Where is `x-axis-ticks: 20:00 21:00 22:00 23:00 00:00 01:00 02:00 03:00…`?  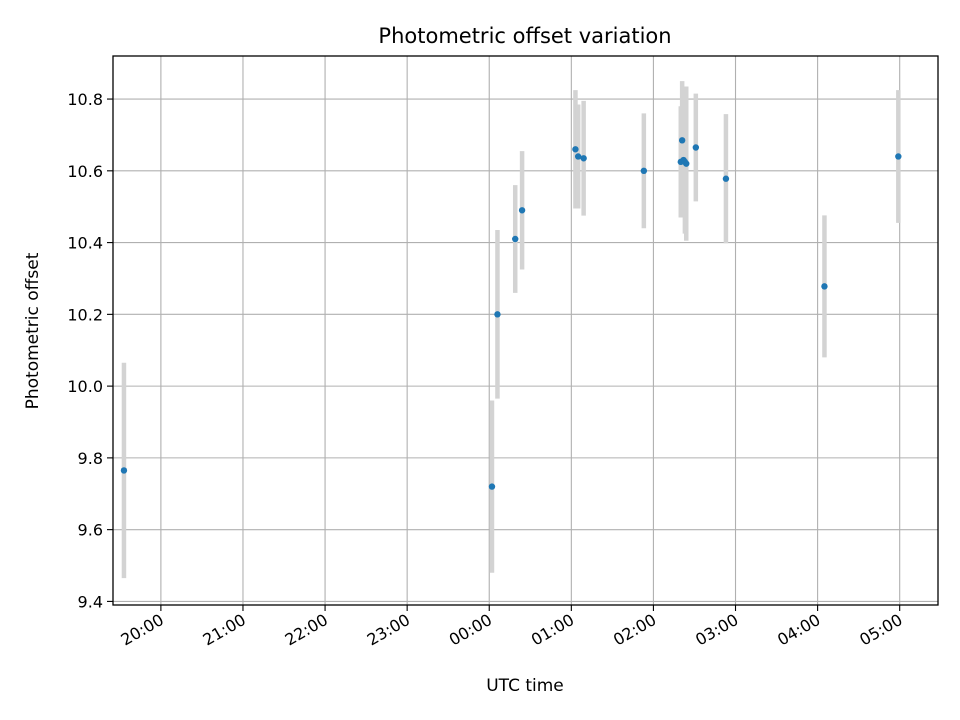
x-axis-ticks: 20:00 21:00 22:00 23:00 00:00 01:00 02:00 03:00… is located at coordinates (511, 627).